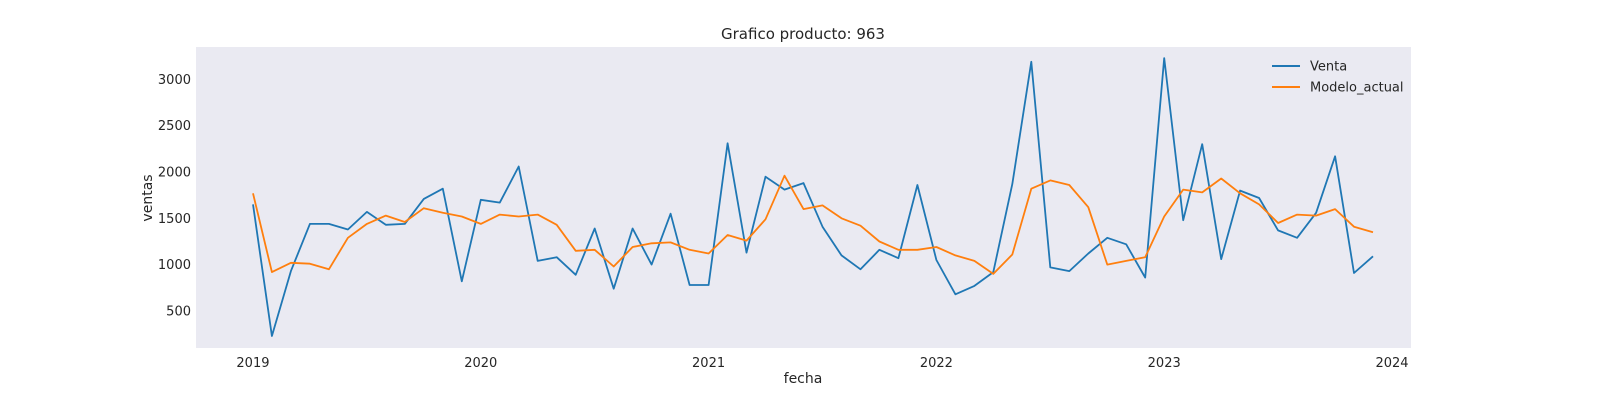 This screenshot has width=1600, height=400. What do you see at coordinates (174, 219) in the screenshot?
I see `y-tick-label-1500: 1500` at bounding box center [174, 219].